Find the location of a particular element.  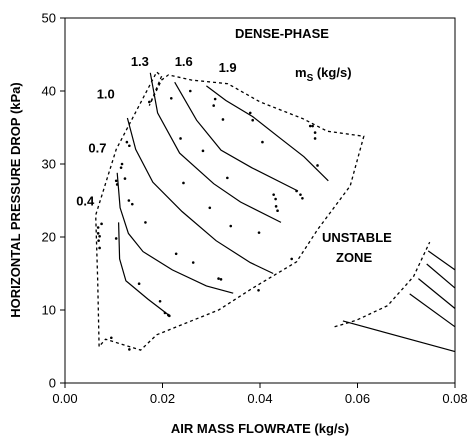

y-tick-label: 30 is located at coordinates (49, 164).